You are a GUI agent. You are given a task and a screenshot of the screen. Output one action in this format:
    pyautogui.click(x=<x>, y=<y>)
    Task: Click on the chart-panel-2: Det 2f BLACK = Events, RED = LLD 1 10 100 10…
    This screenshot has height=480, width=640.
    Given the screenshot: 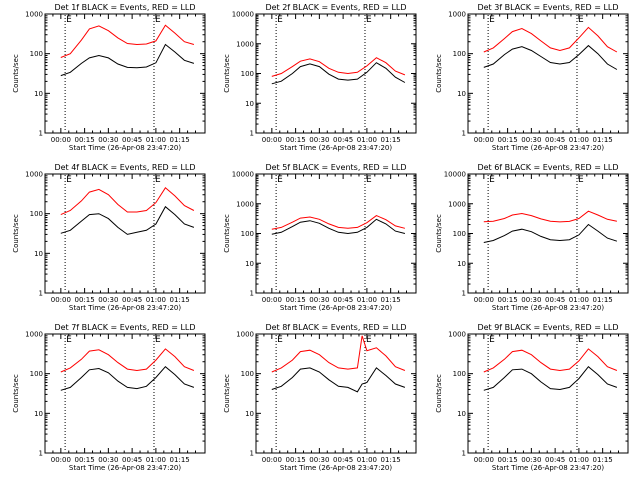 What is the action you would take?
    pyautogui.click(x=320, y=77)
    